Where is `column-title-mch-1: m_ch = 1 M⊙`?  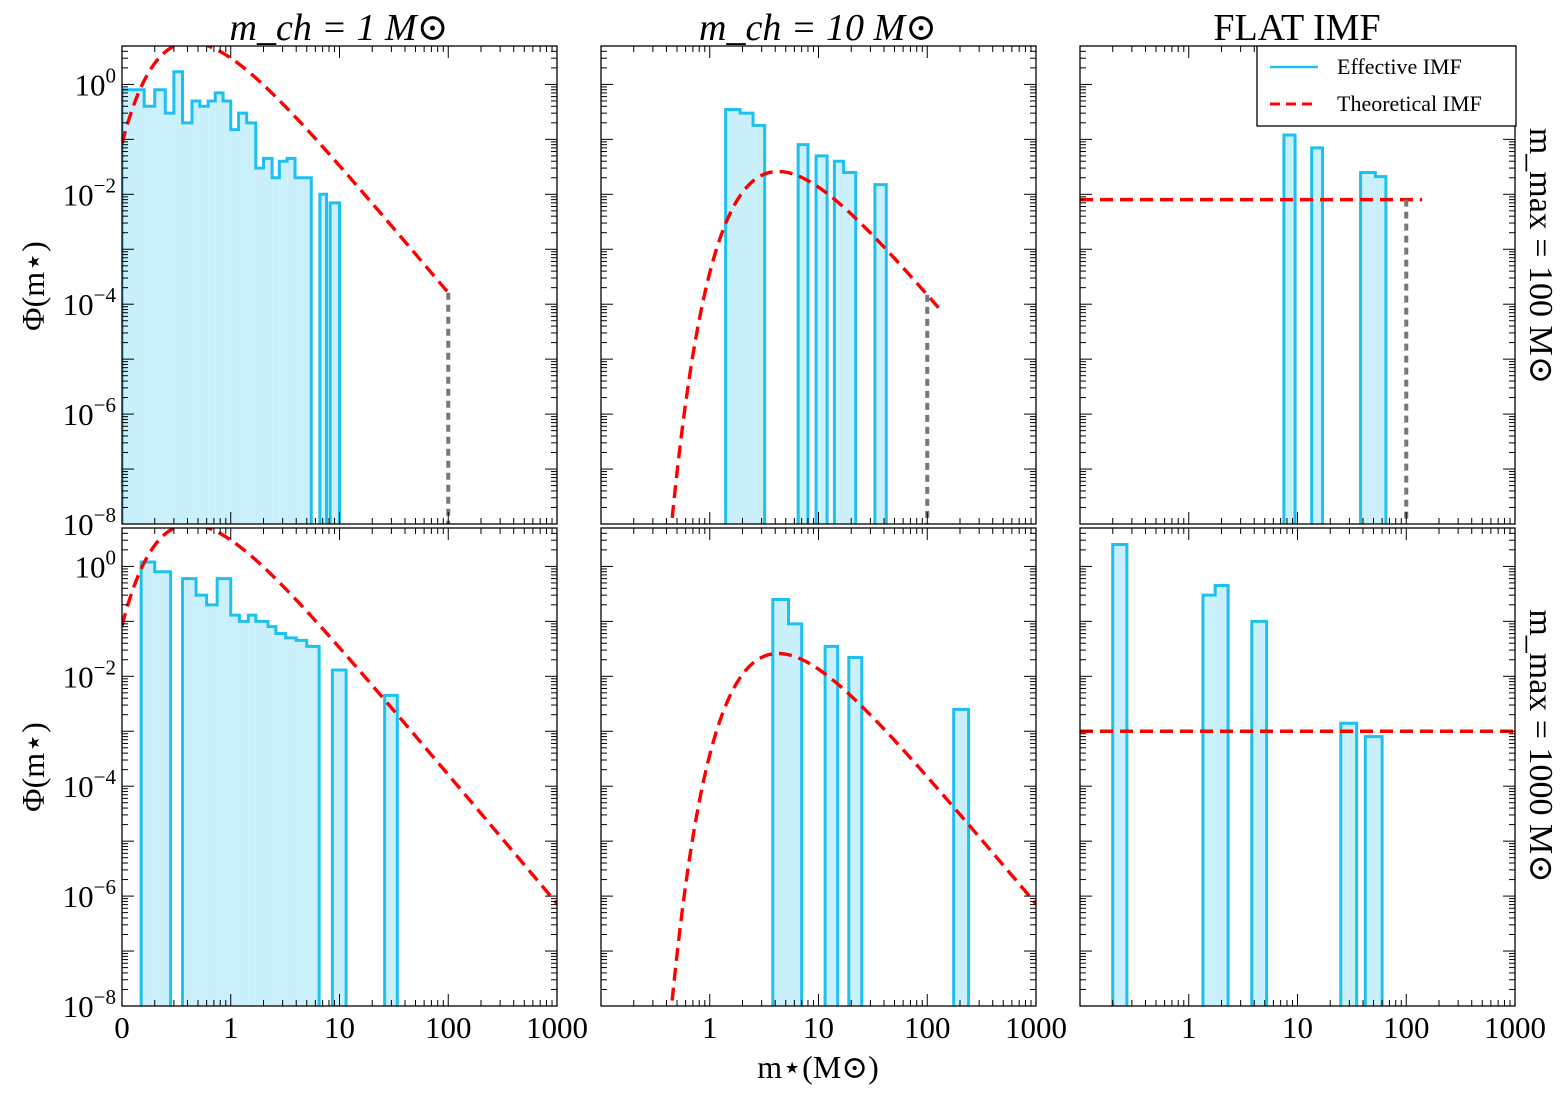
column-title-mch-1: m_ch = 1 M⊙ is located at coordinates (339, 28).